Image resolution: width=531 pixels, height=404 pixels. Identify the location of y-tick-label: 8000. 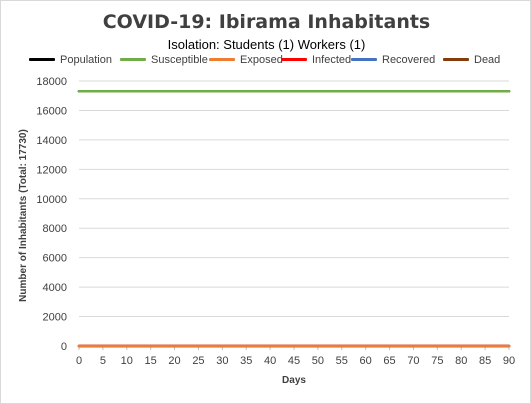
(55, 229).